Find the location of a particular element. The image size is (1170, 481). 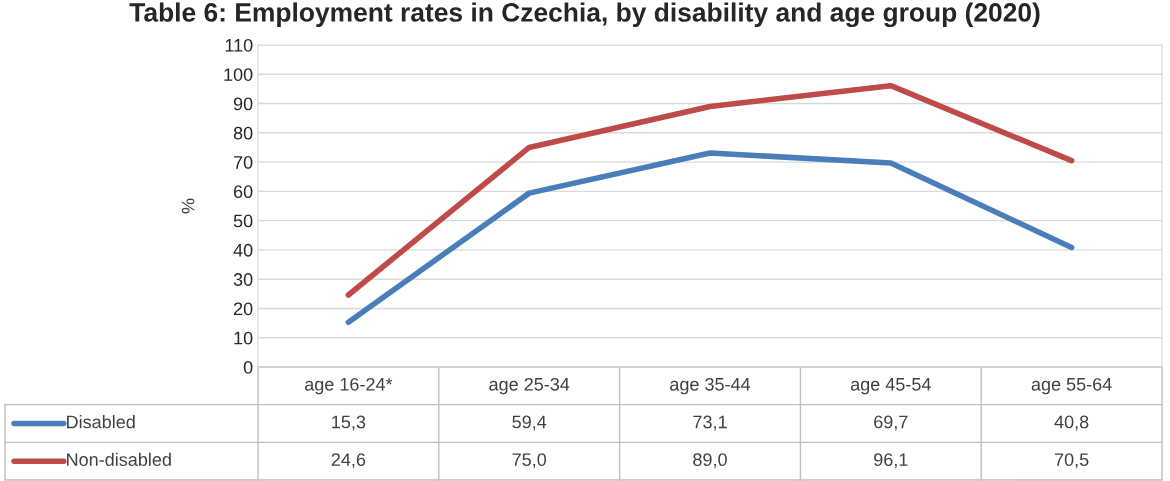

y-tick-label: 110 is located at coordinates (239, 45).